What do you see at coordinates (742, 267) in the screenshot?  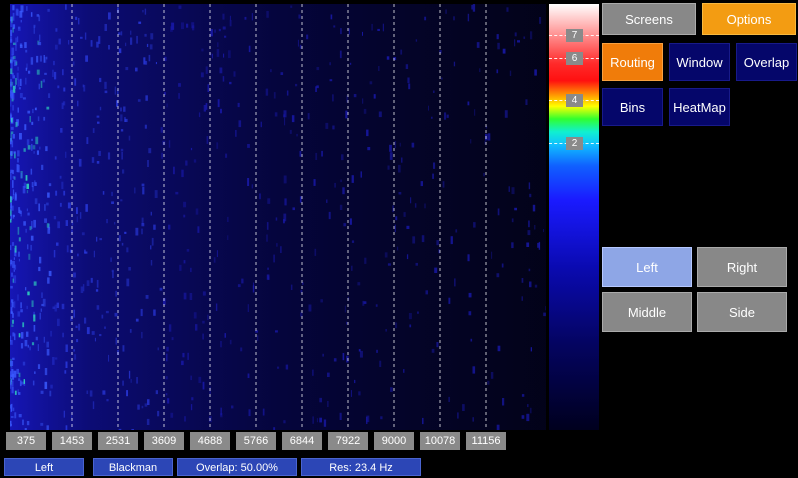 I see `right-channel-button: Right` at bounding box center [742, 267].